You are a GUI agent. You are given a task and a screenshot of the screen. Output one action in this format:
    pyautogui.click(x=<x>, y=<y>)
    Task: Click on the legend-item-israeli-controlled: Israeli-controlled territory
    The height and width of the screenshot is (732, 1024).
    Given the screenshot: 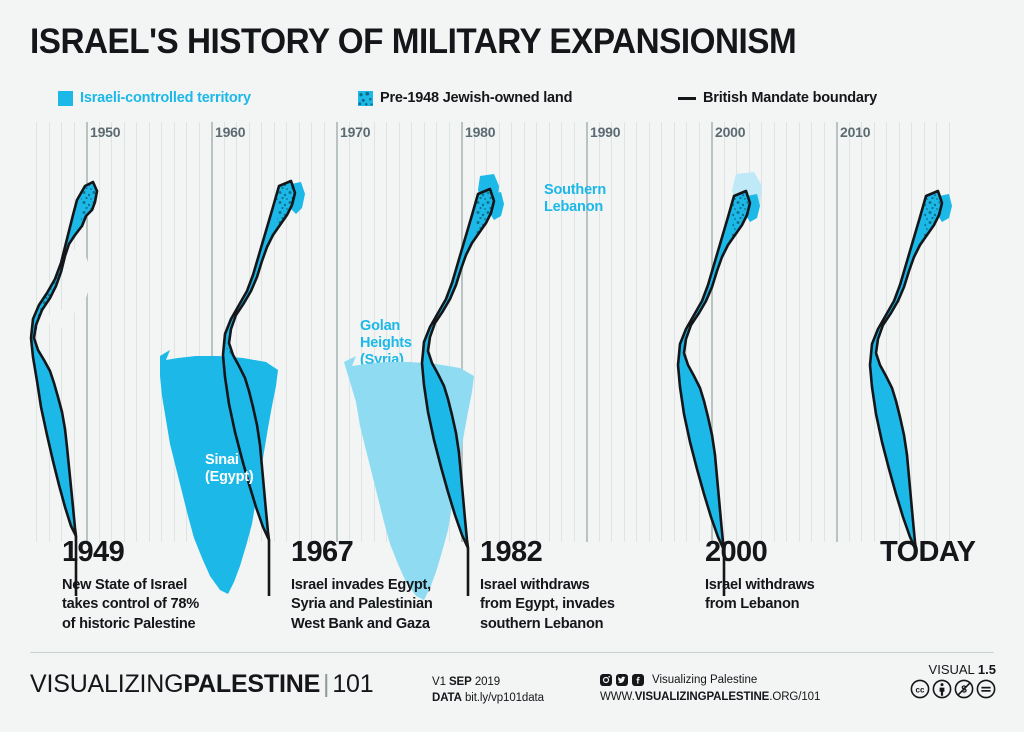 What is the action you would take?
    pyautogui.click(x=154, y=98)
    